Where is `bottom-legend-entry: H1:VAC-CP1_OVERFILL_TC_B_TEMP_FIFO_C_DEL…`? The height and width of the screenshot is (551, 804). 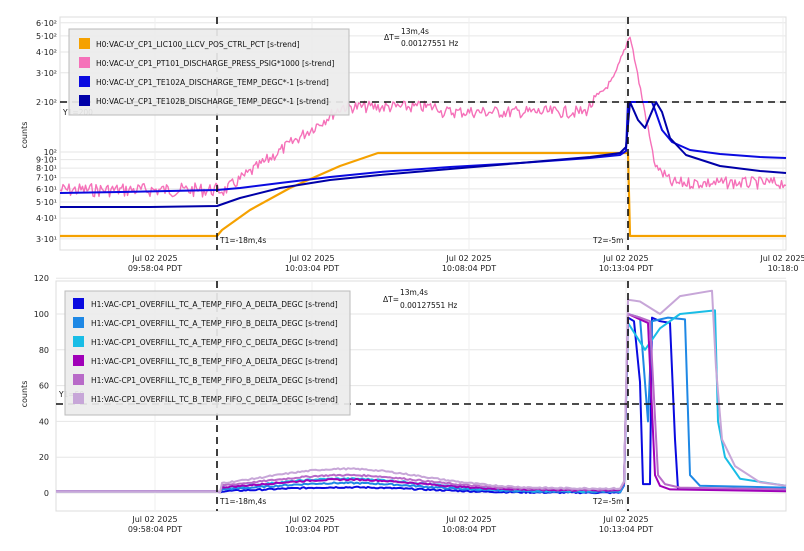 bottom-legend-entry: H1:VAC-CP1_OVERFILL_TC_B_TEMP_FIFO_C_DEL… is located at coordinates (214, 399).